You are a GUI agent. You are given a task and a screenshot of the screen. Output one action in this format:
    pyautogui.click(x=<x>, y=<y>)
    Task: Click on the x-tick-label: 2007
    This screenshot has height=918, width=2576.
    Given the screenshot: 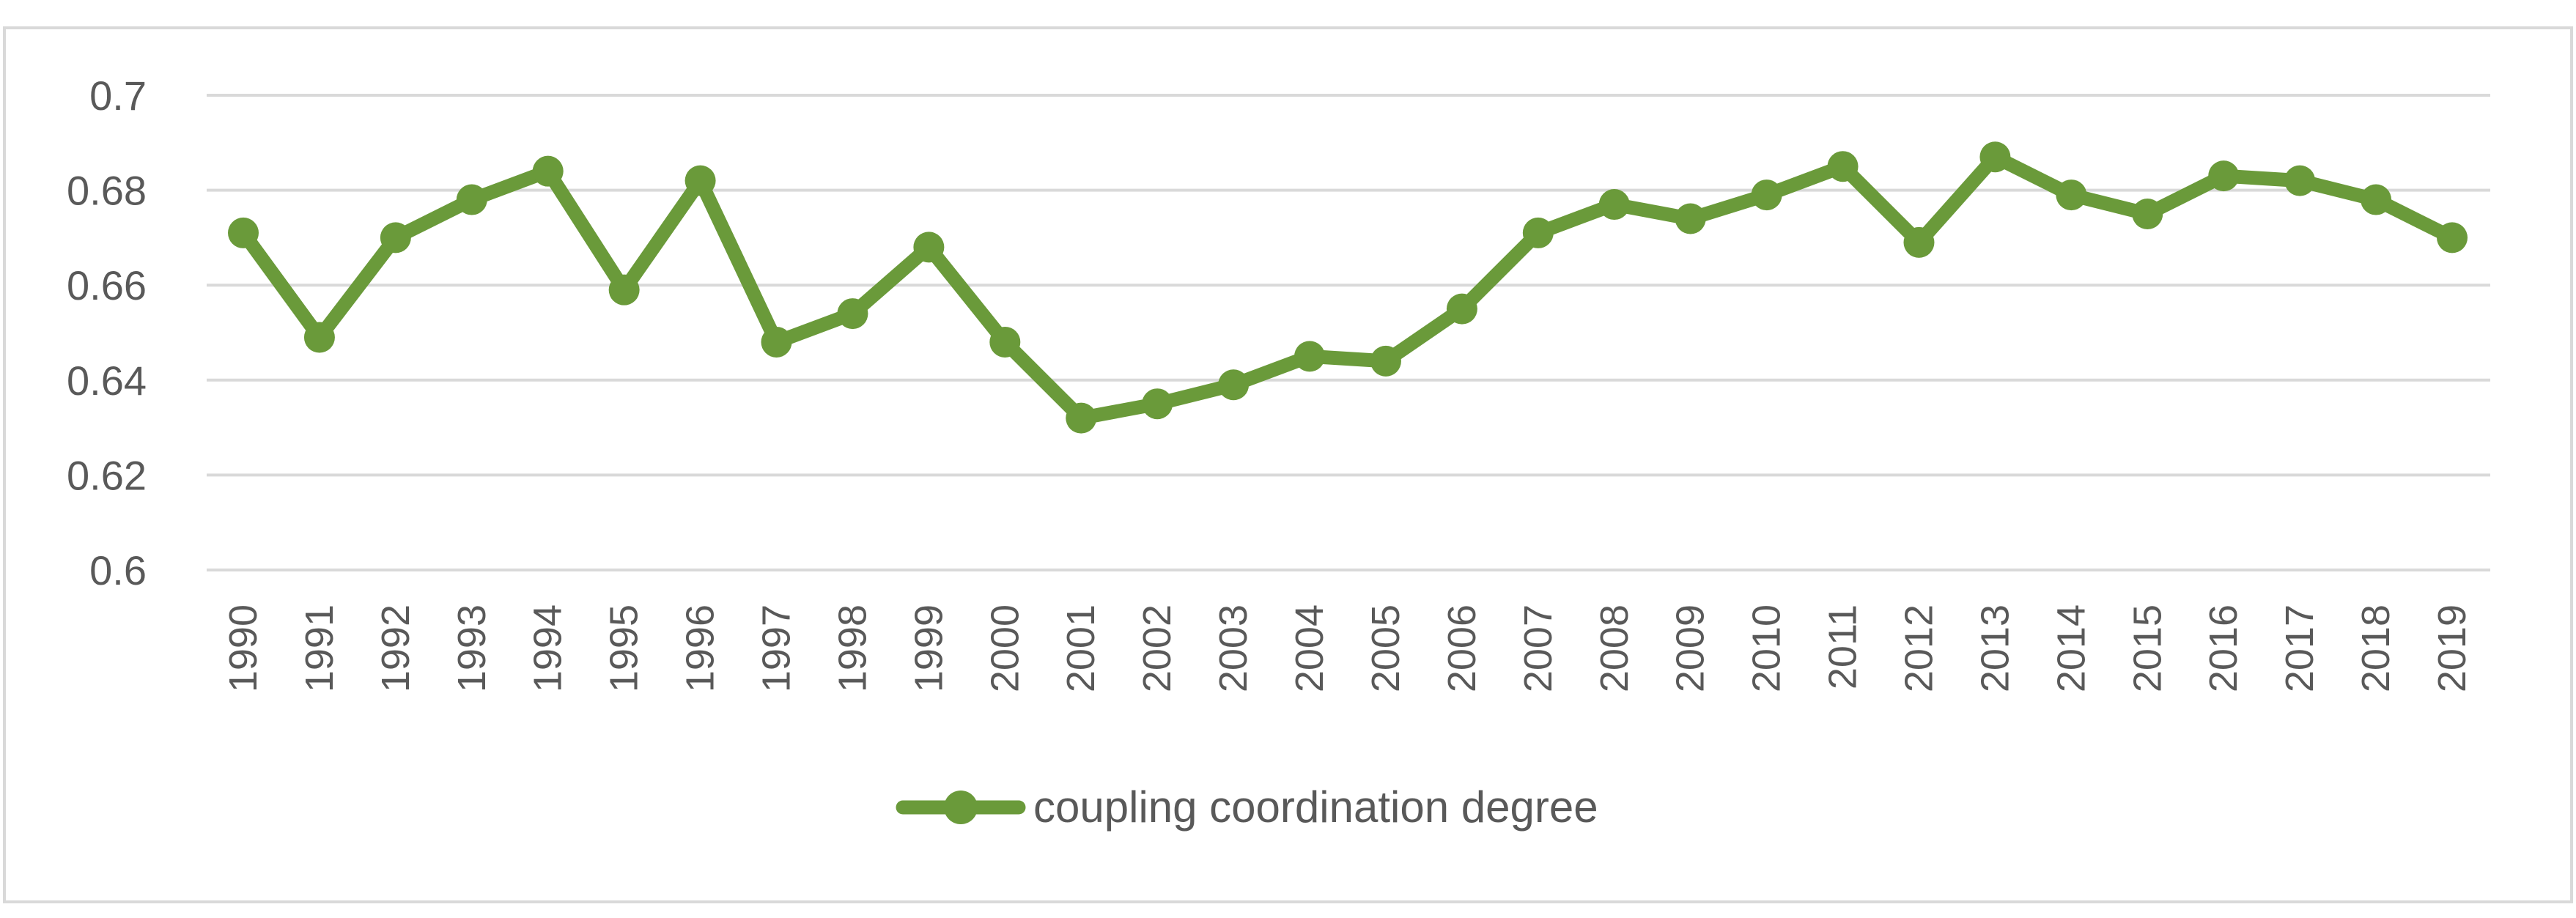 What is the action you would take?
    pyautogui.click(x=1538, y=648)
    